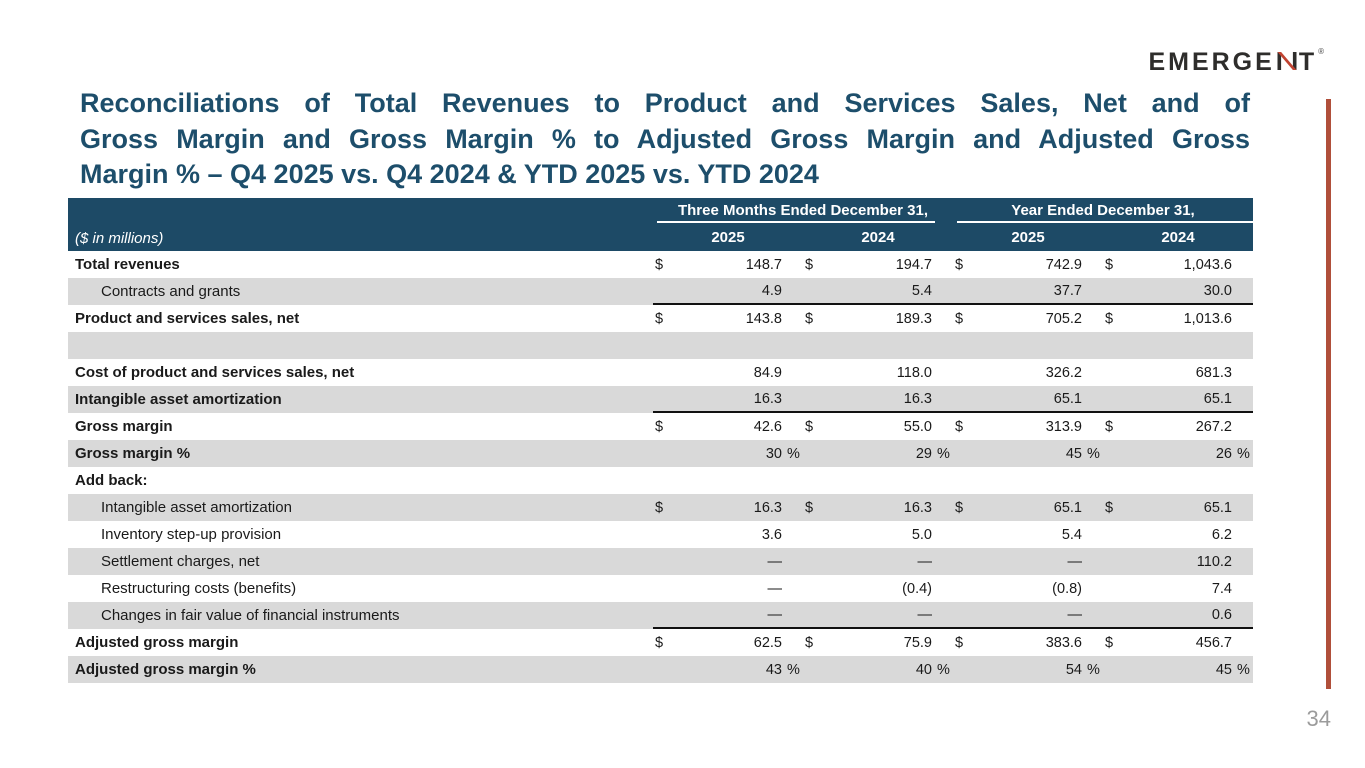 The height and width of the screenshot is (768, 1365). Describe the element at coordinates (771, 534) in the screenshot. I see `cell-value: 3.6` at that location.